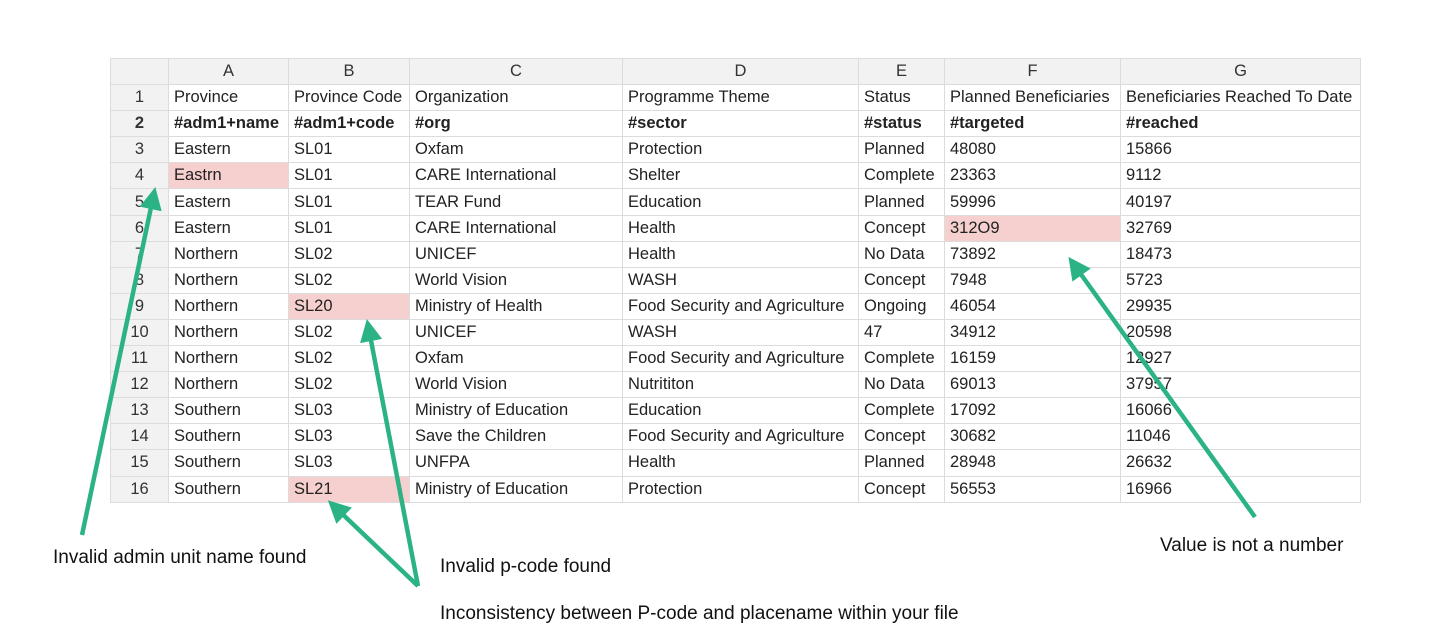 The image size is (1456, 642). Describe the element at coordinates (901, 306) in the screenshot. I see `table-cell: Ongoing` at that location.